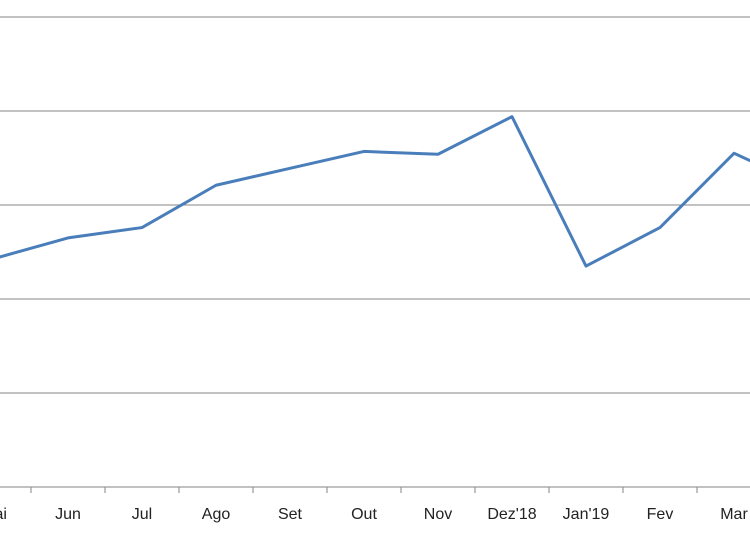  What do you see at coordinates (3, 514) in the screenshot?
I see `x-tick-label: Mai` at bounding box center [3, 514].